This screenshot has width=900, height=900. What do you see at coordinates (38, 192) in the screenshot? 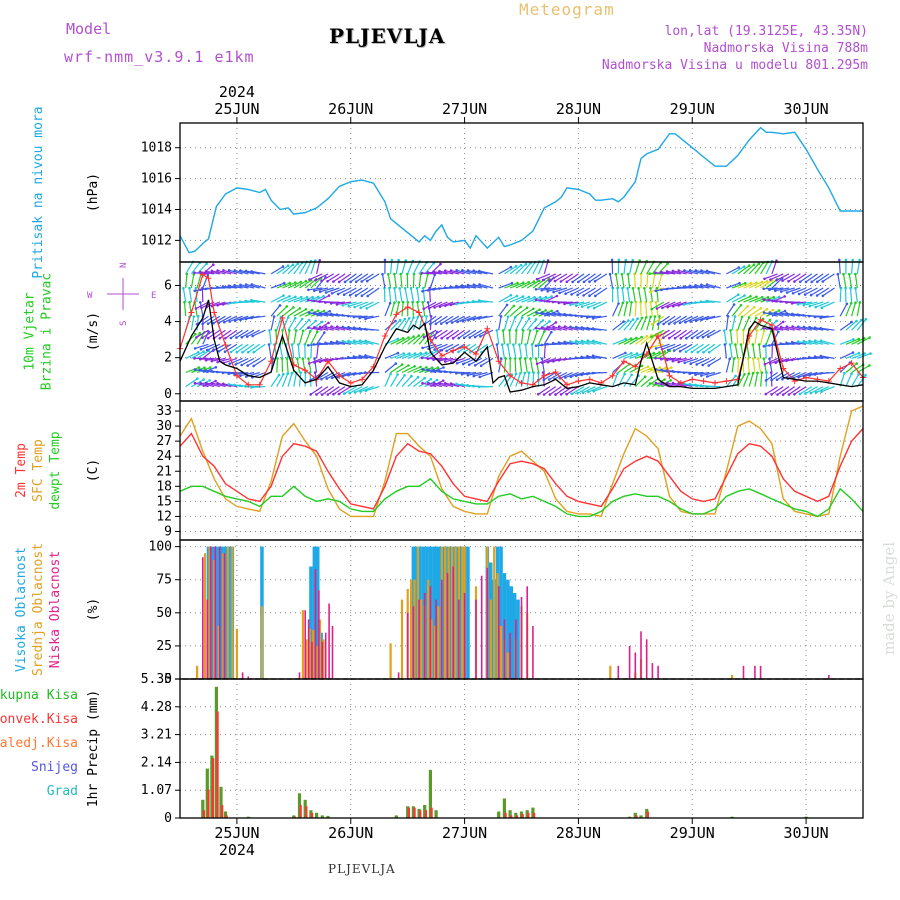
I see `legend-label: Pritisak na nivou mora` at bounding box center [38, 192].